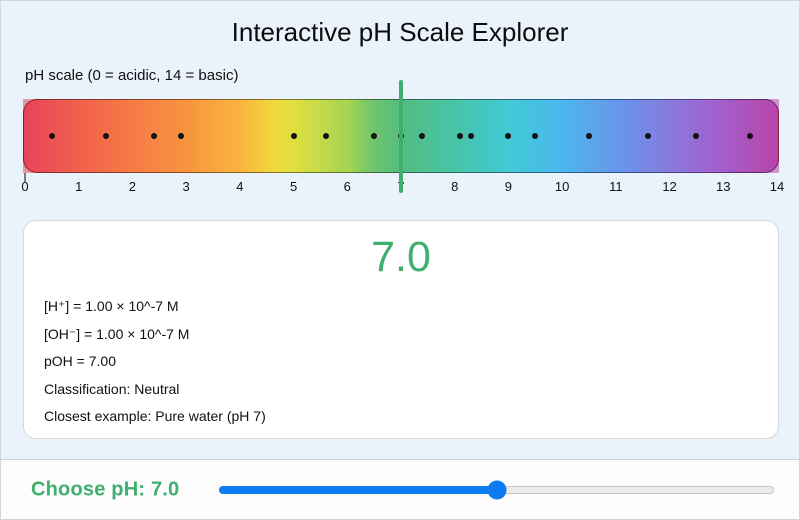  What do you see at coordinates (186, 186) in the screenshot?
I see `tick-label-3: 3` at bounding box center [186, 186].